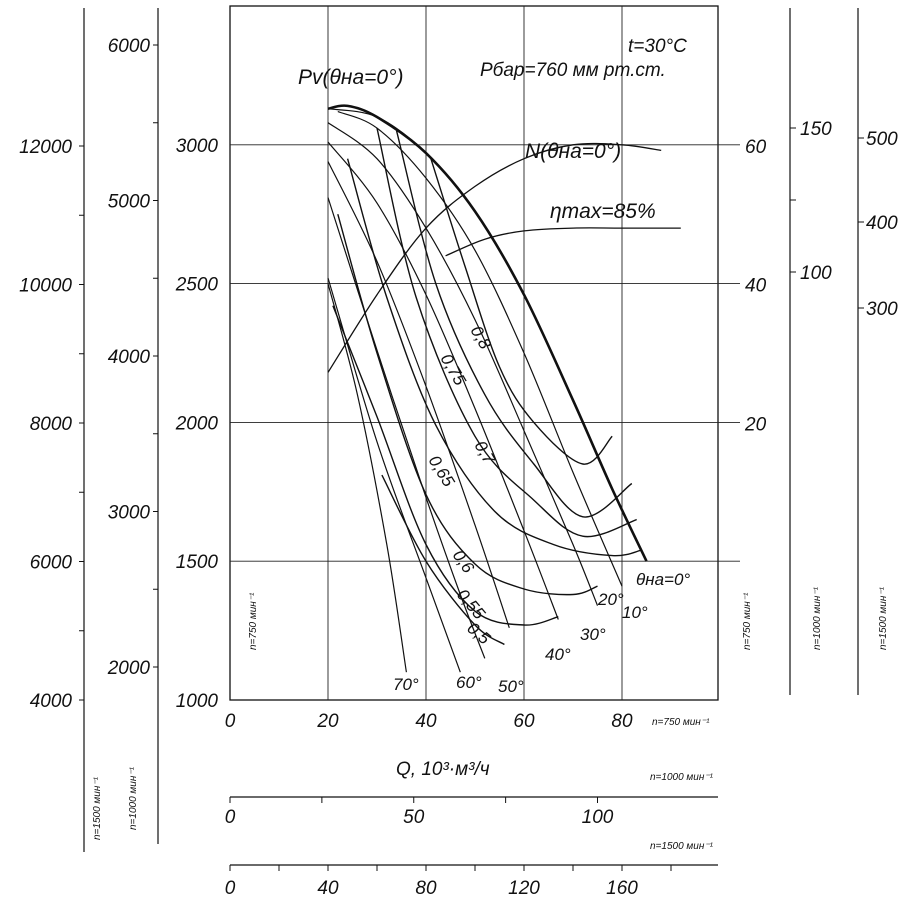 This screenshot has height=904, width=913. Describe the element at coordinates (598, 817) in the screenshot. I see `x1000-tick-label-2: 100` at that location.